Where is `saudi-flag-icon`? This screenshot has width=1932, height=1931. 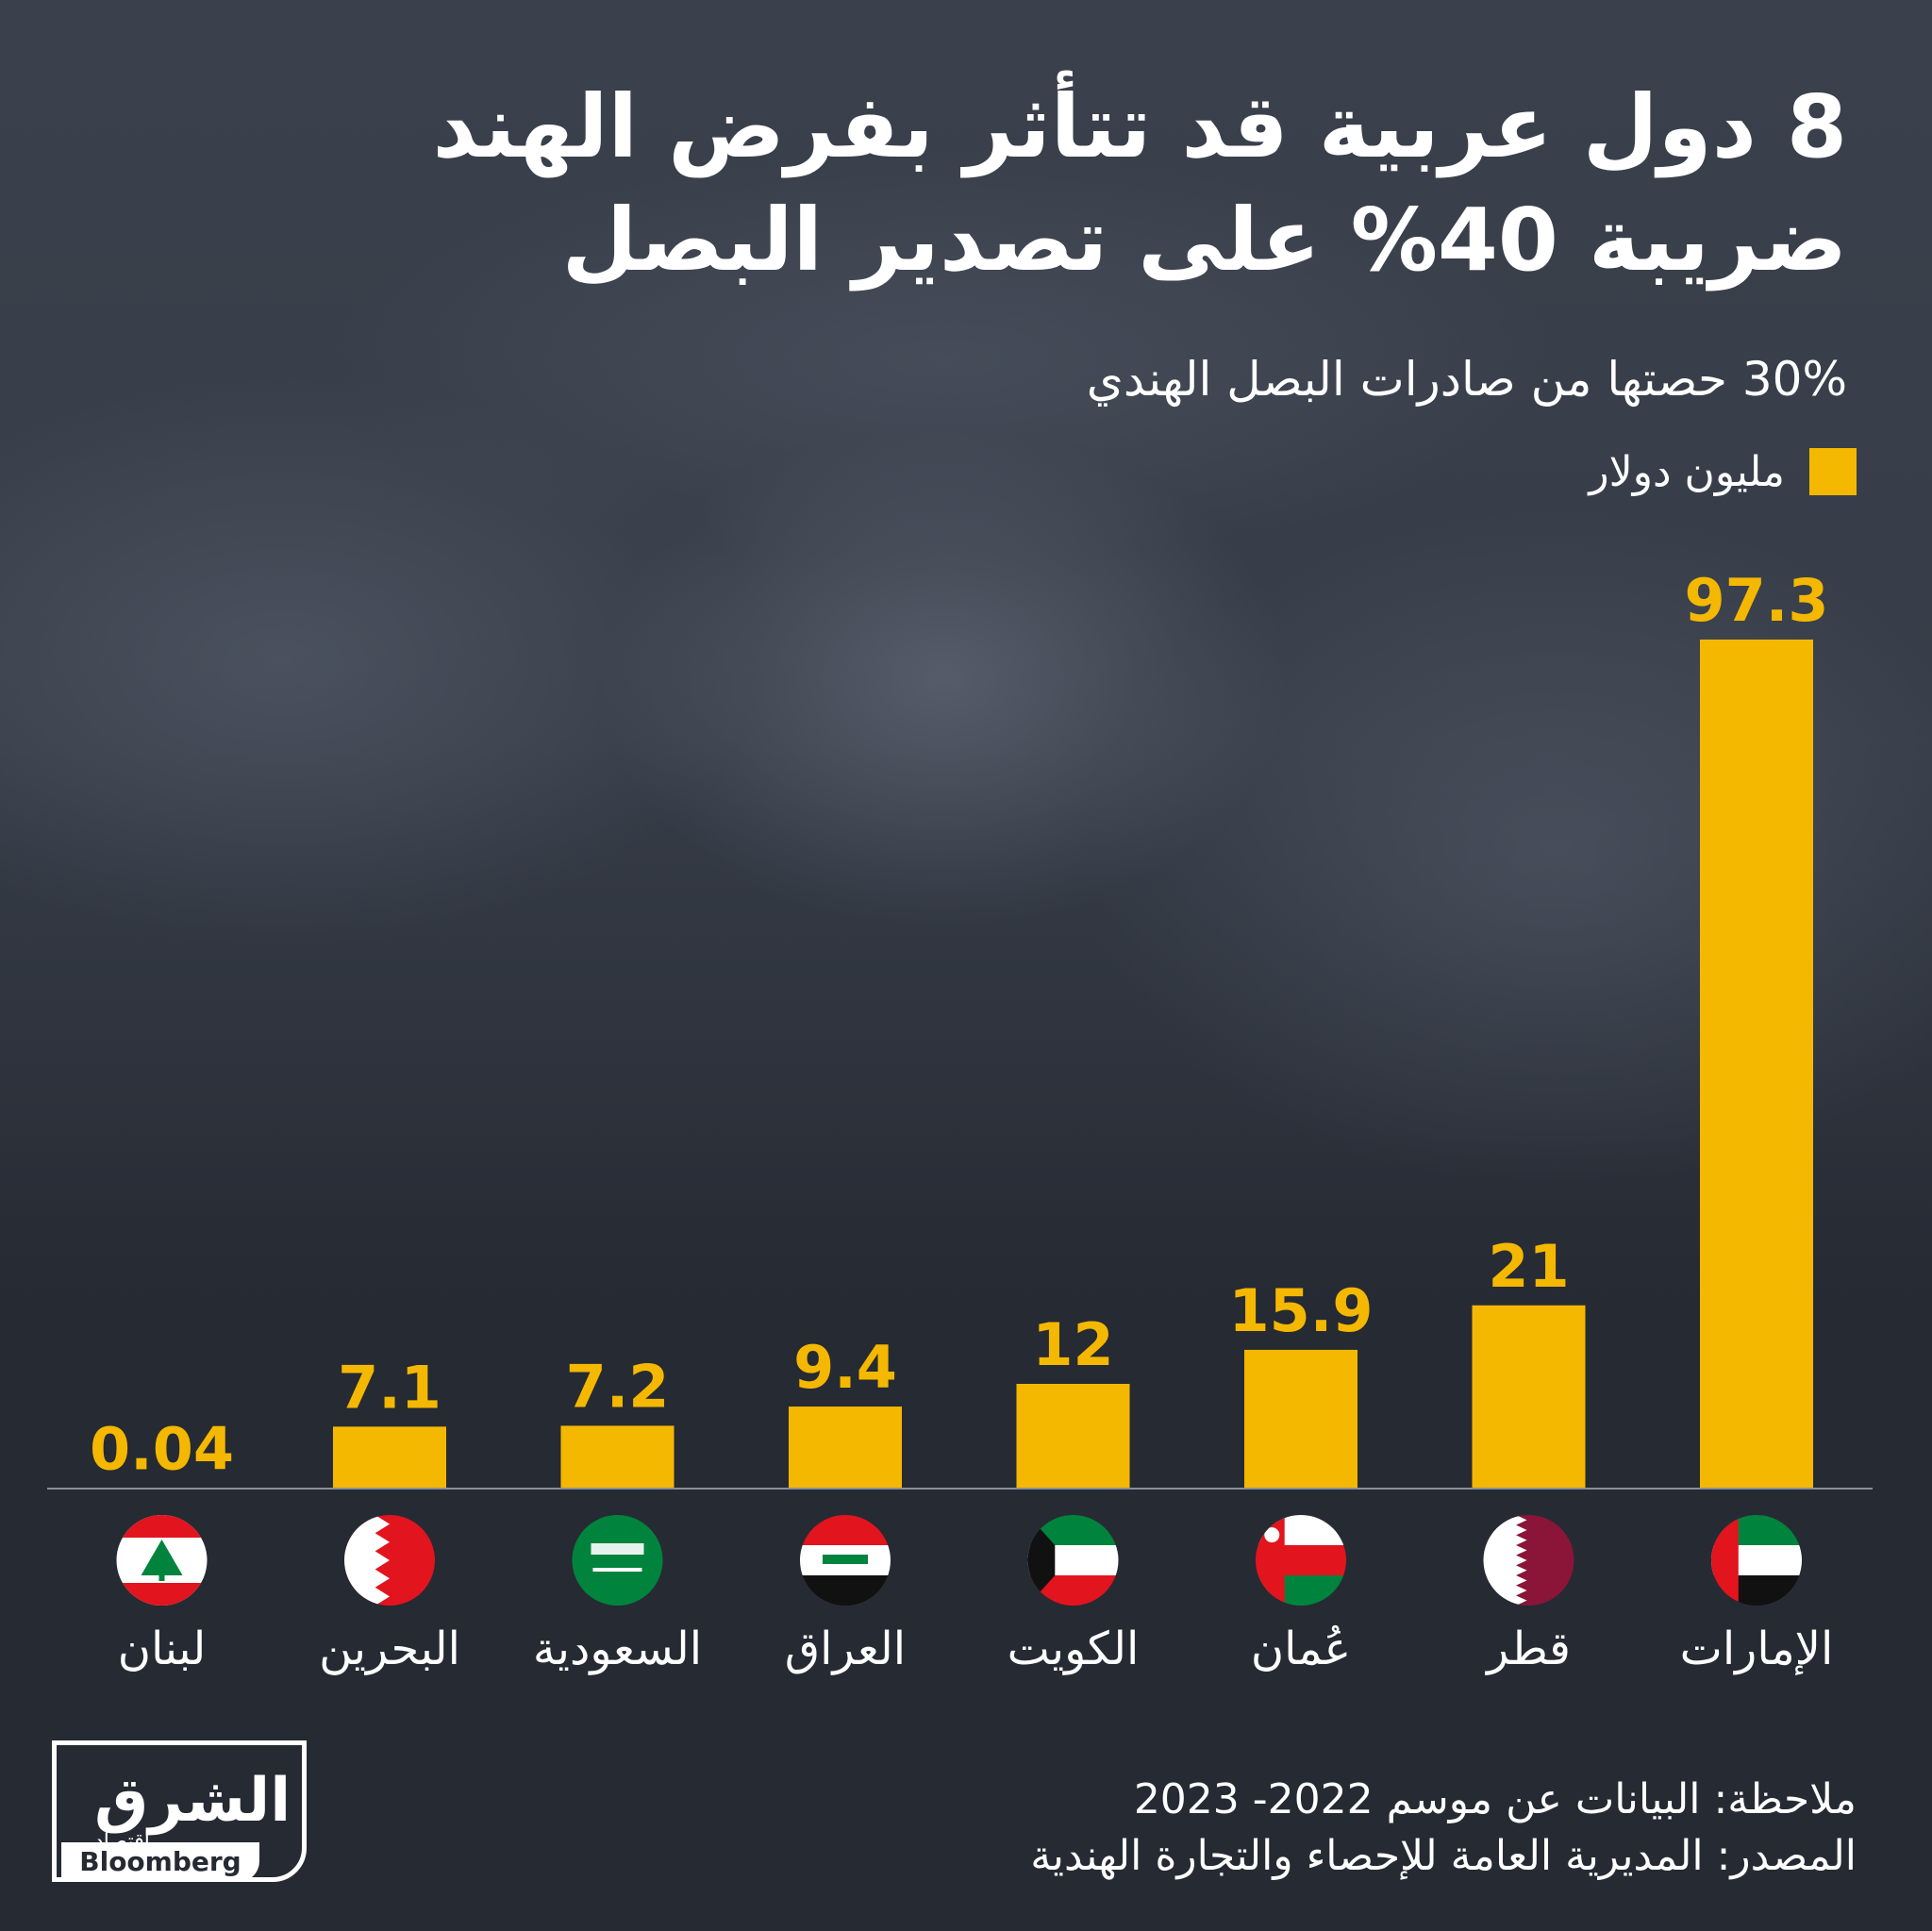
saudi-flag-icon is located at coordinates (617, 1560).